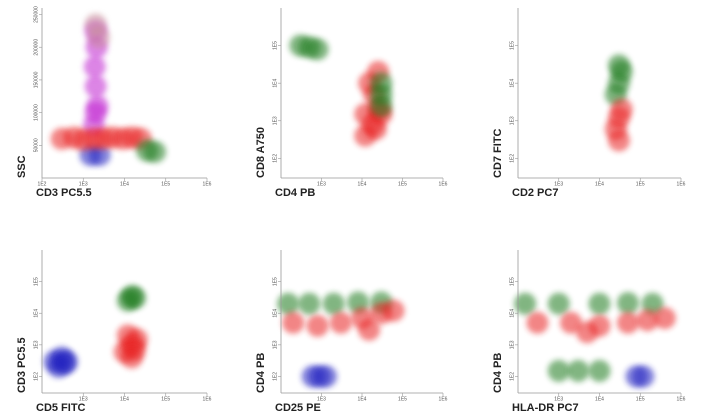 This screenshot has height=418, width=709. I want to click on y-tick-label: 250000, so click(36, 14).